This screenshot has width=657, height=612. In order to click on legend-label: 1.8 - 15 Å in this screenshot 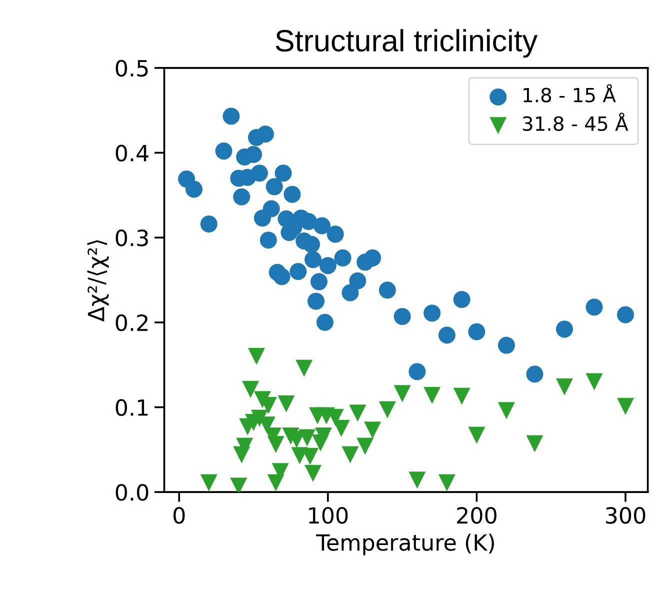, I will do `click(570, 93)`.